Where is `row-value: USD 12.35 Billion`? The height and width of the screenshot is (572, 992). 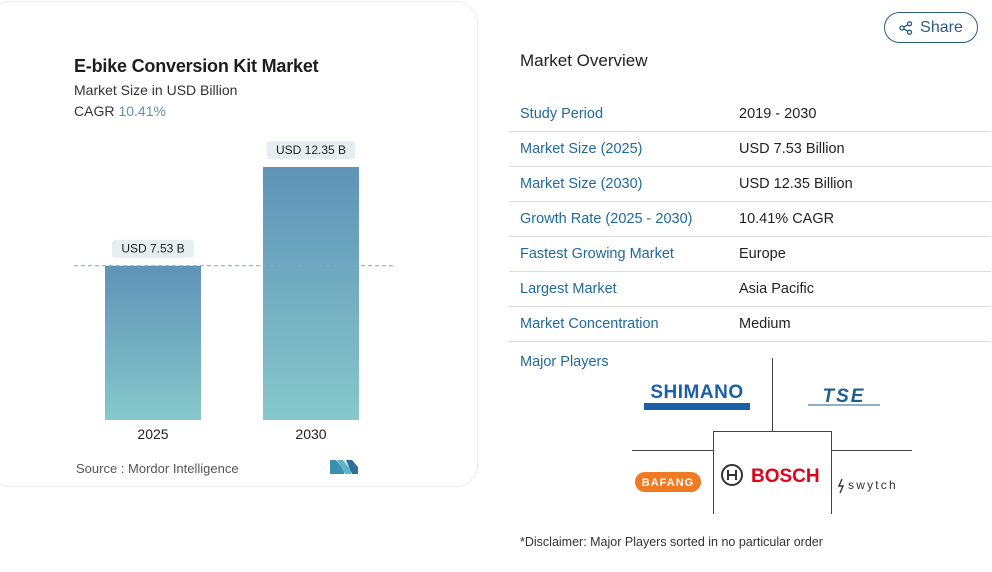 row-value: USD 12.35 Billion is located at coordinates (796, 184).